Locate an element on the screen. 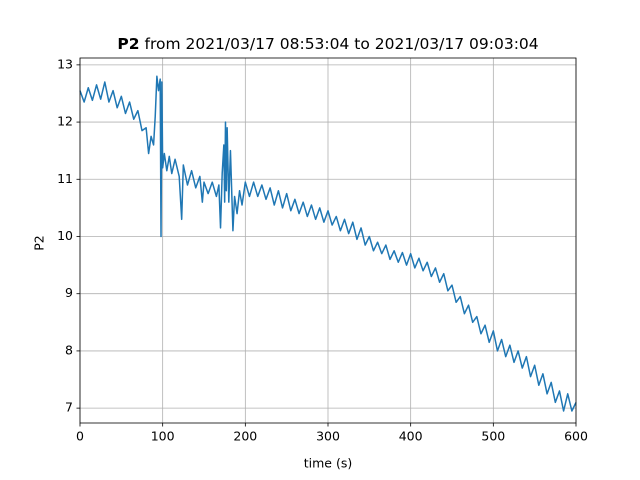  x-tick-label: 500 is located at coordinates (493, 436).